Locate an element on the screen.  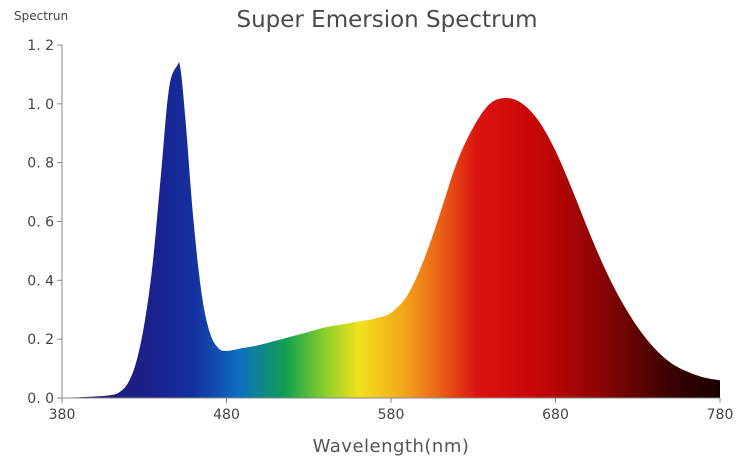
y-axis-label: Spectrun is located at coordinates (41, 16).